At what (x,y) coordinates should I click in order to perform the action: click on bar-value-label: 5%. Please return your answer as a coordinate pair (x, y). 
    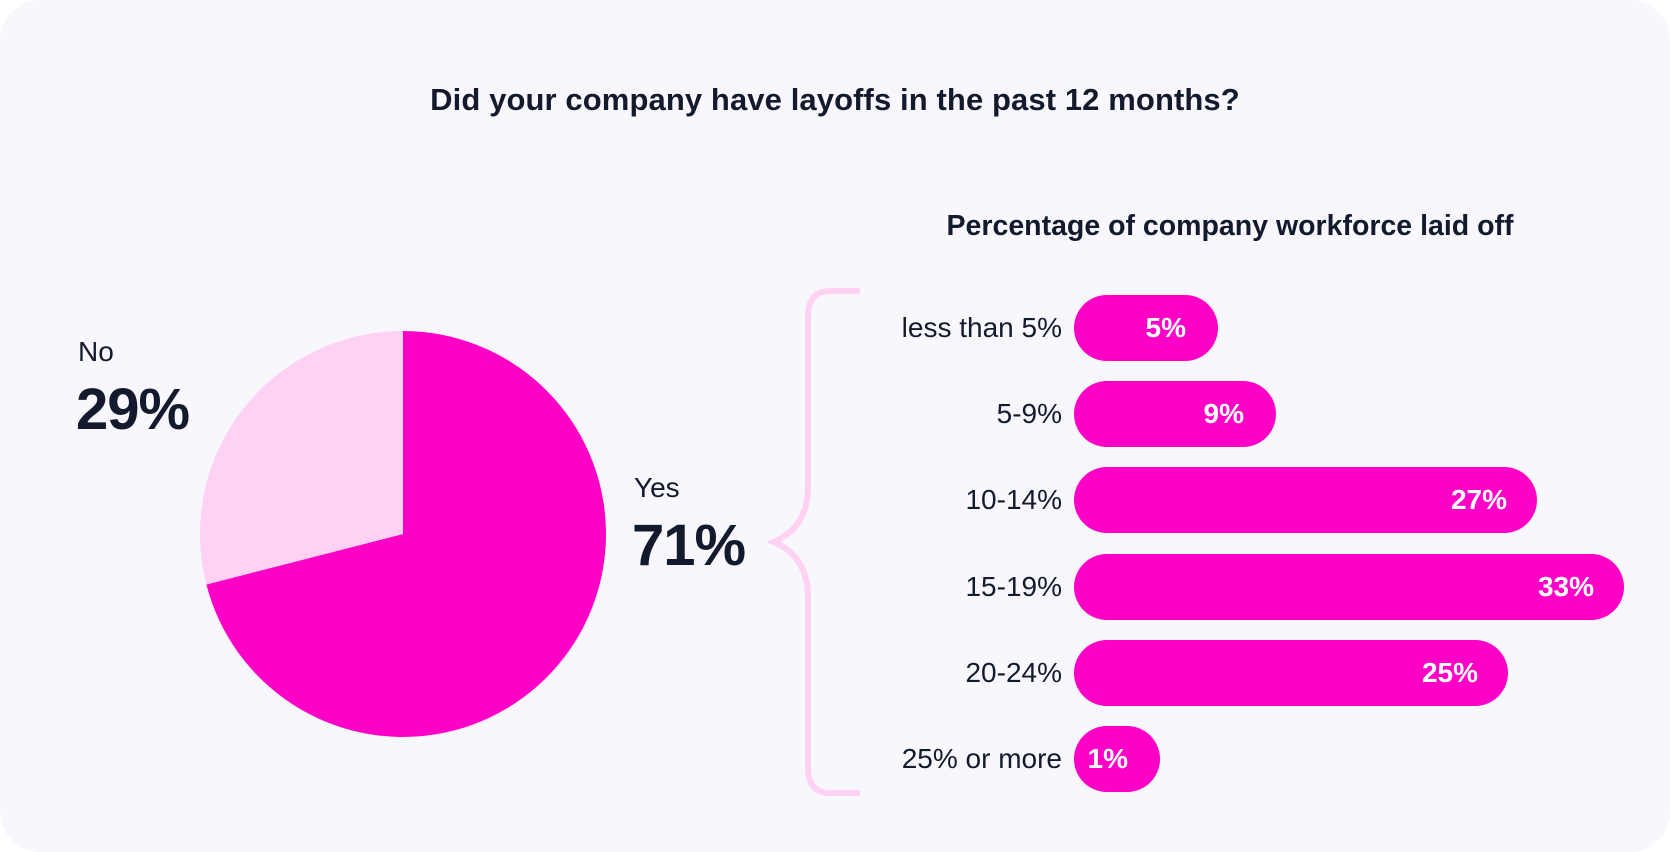
    Looking at the image, I should click on (1165, 327).